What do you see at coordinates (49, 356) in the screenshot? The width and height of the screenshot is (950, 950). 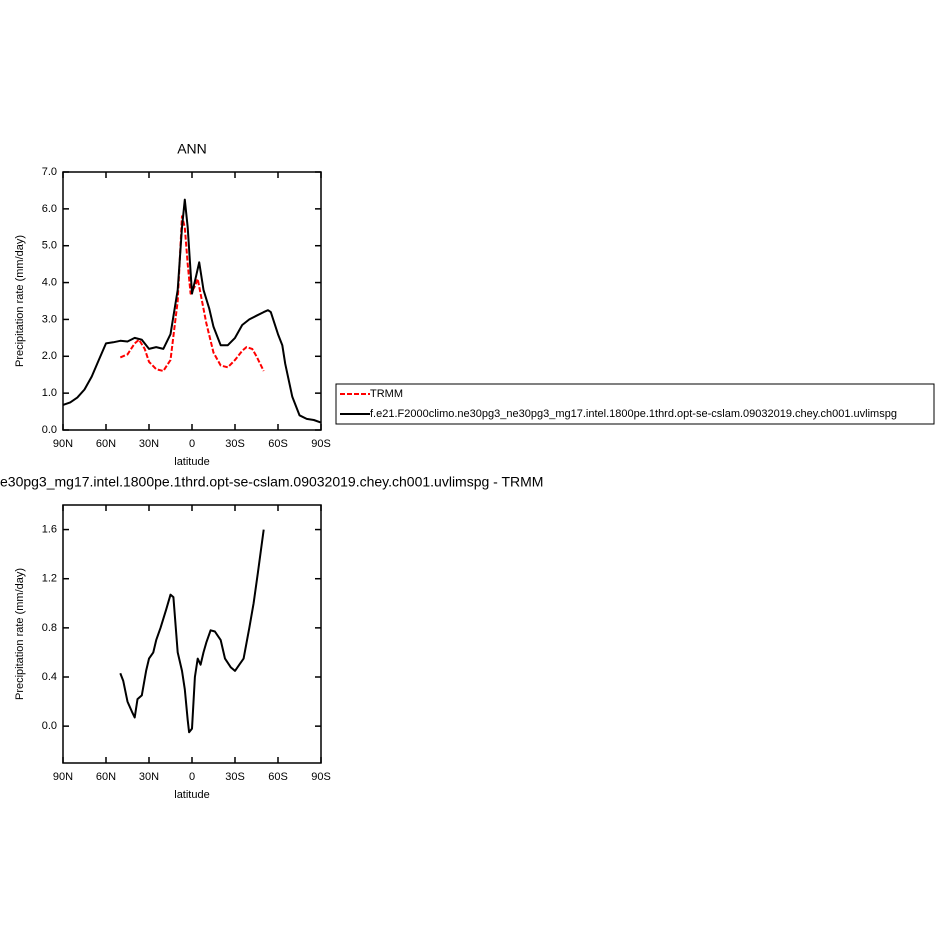 I see `y-tick-label: 2.0` at bounding box center [49, 356].